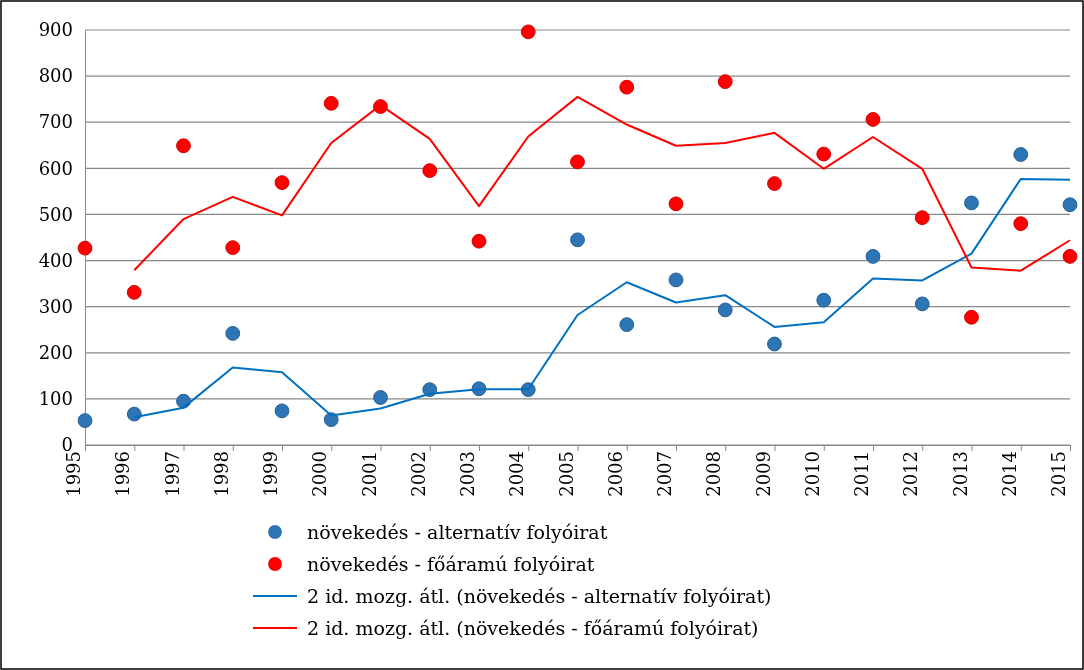 This screenshot has width=1084, height=670. I want to click on y-tick-label: 200, so click(55, 353).